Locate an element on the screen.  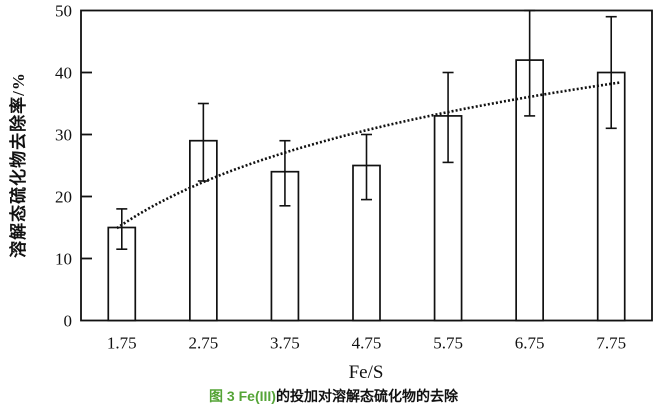
x-tick-label: 1.75 is located at coordinates (122, 343).